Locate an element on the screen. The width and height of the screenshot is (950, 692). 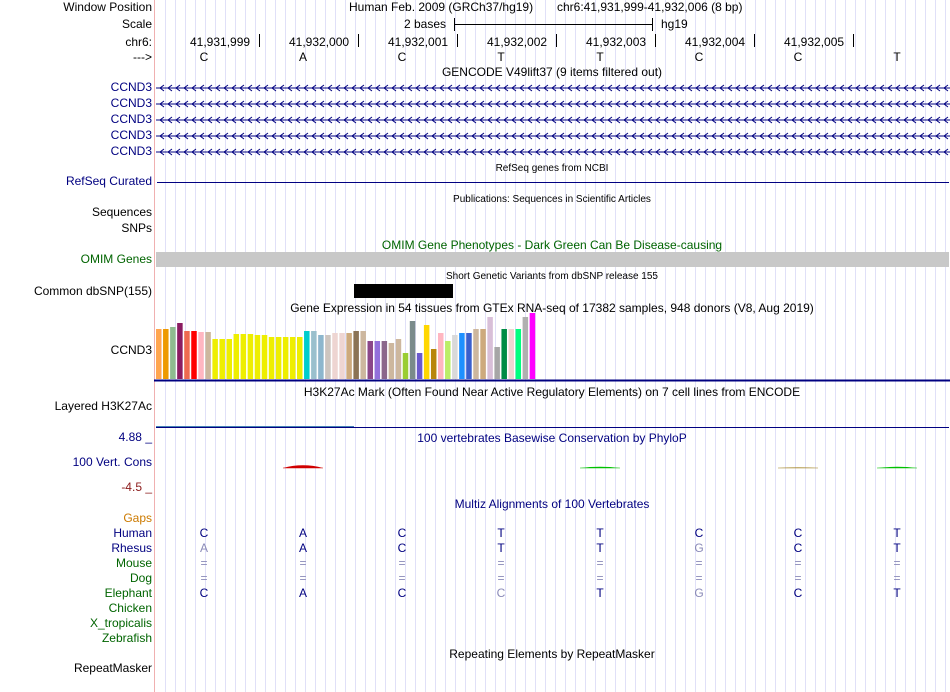
species-label: Zebrafish is located at coordinates (126, 638).